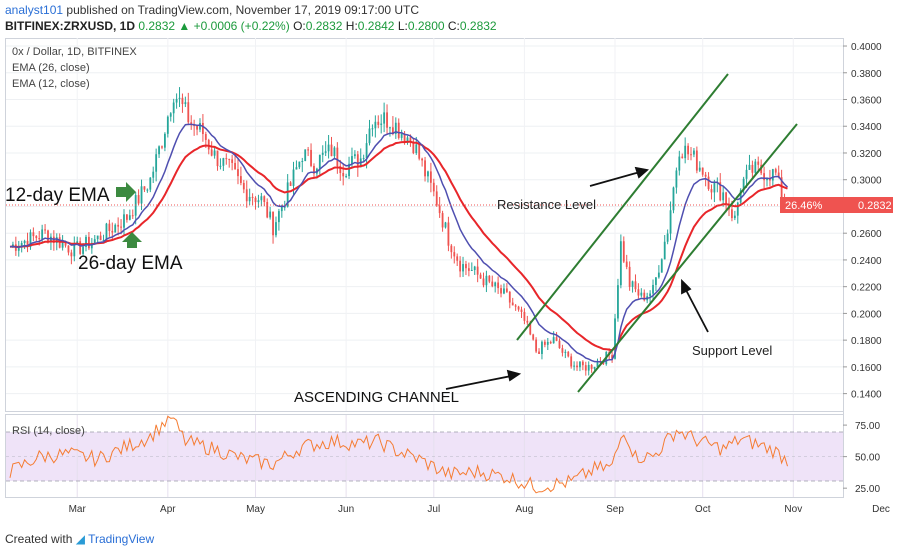 This screenshot has height=556, width=900. What do you see at coordinates (168, 509) in the screenshot?
I see `time-tick-label: Apr` at bounding box center [168, 509].